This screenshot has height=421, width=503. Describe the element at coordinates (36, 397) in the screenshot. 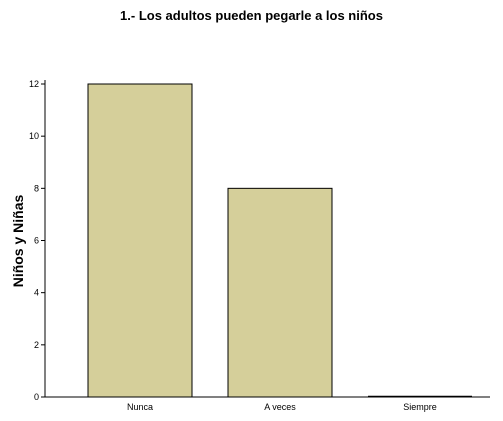

I see `y-tick-label: 0` at that location.